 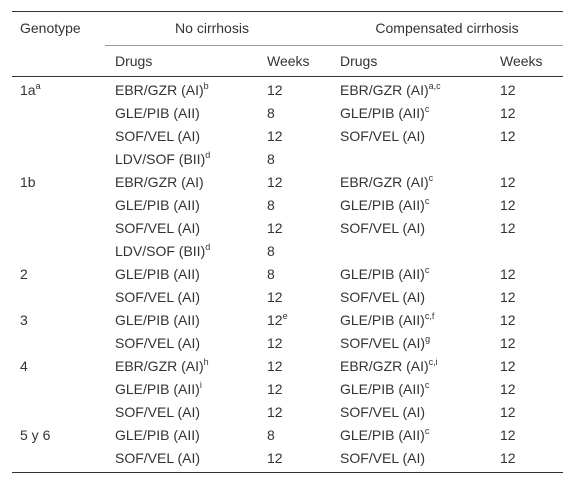 What do you see at coordinates (200, 385) in the screenshot?
I see `footnote-mark: i` at bounding box center [200, 385].